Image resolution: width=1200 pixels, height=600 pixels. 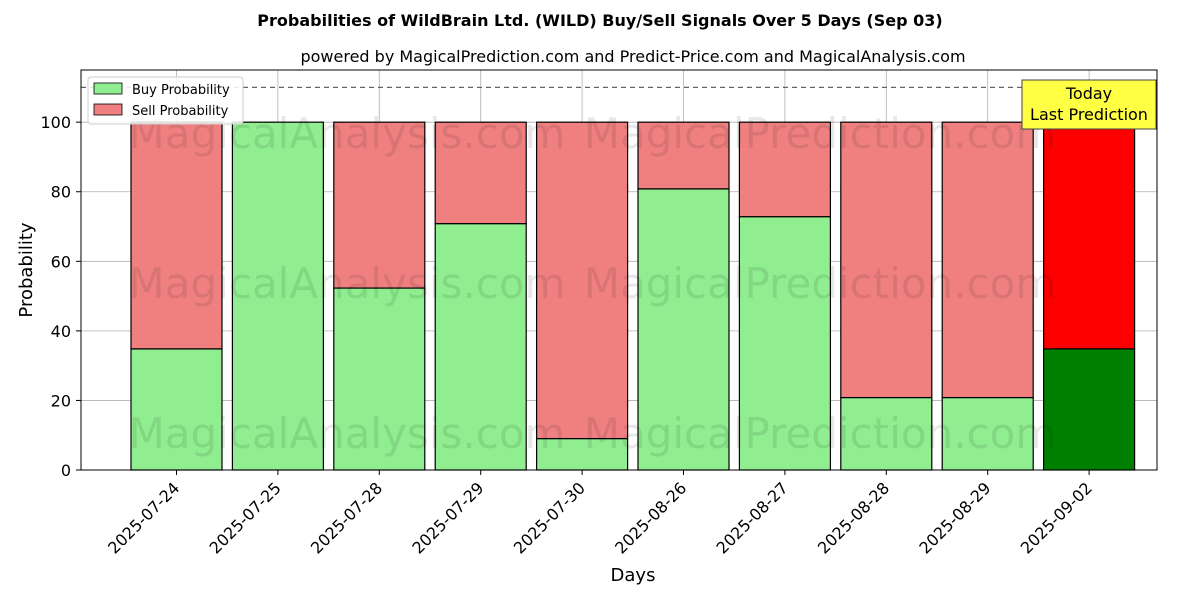 What do you see at coordinates (61, 331) in the screenshot?
I see `y-tick-label-2: 40` at bounding box center [61, 331].